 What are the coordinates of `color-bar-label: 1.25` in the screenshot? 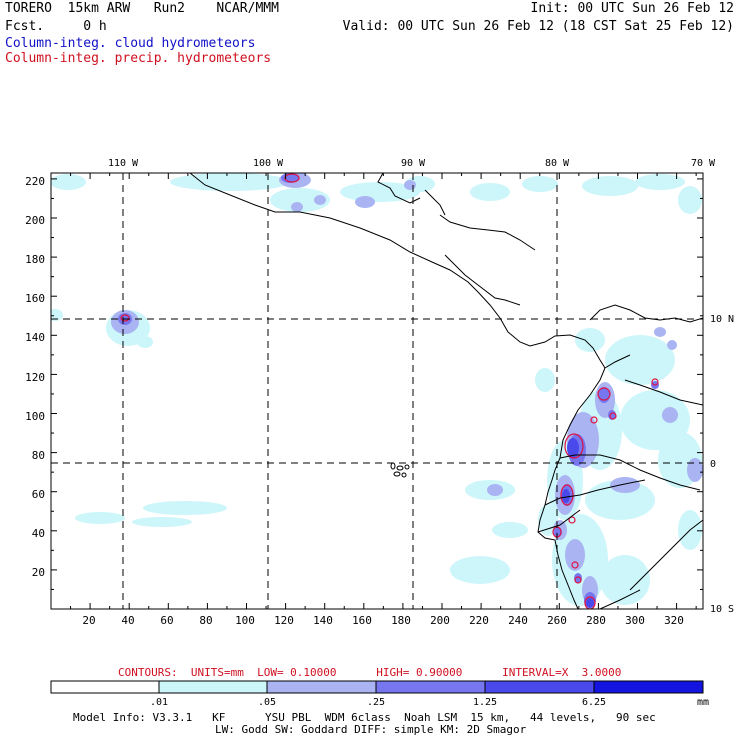 It's located at (485, 702).